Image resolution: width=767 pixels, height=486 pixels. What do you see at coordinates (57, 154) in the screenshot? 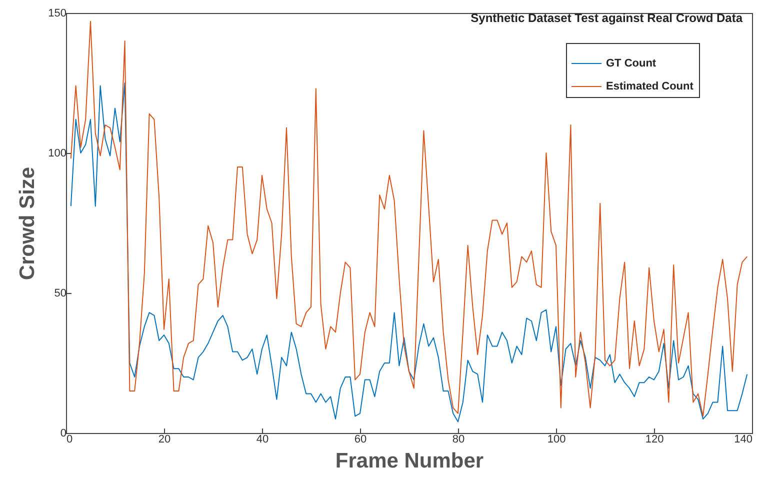
I see `y-tick-label: 100` at bounding box center [57, 154].